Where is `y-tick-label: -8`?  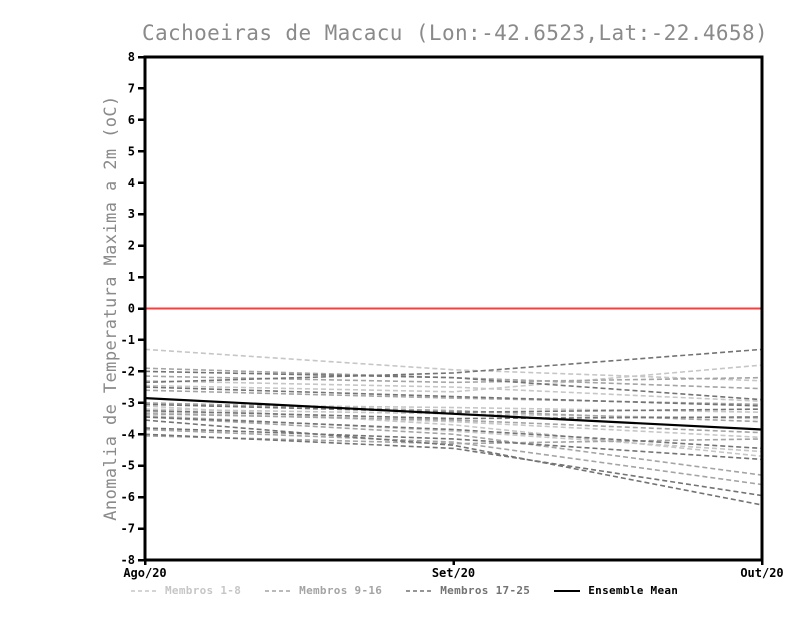 y-tick-label: -8 is located at coordinates (128, 560).